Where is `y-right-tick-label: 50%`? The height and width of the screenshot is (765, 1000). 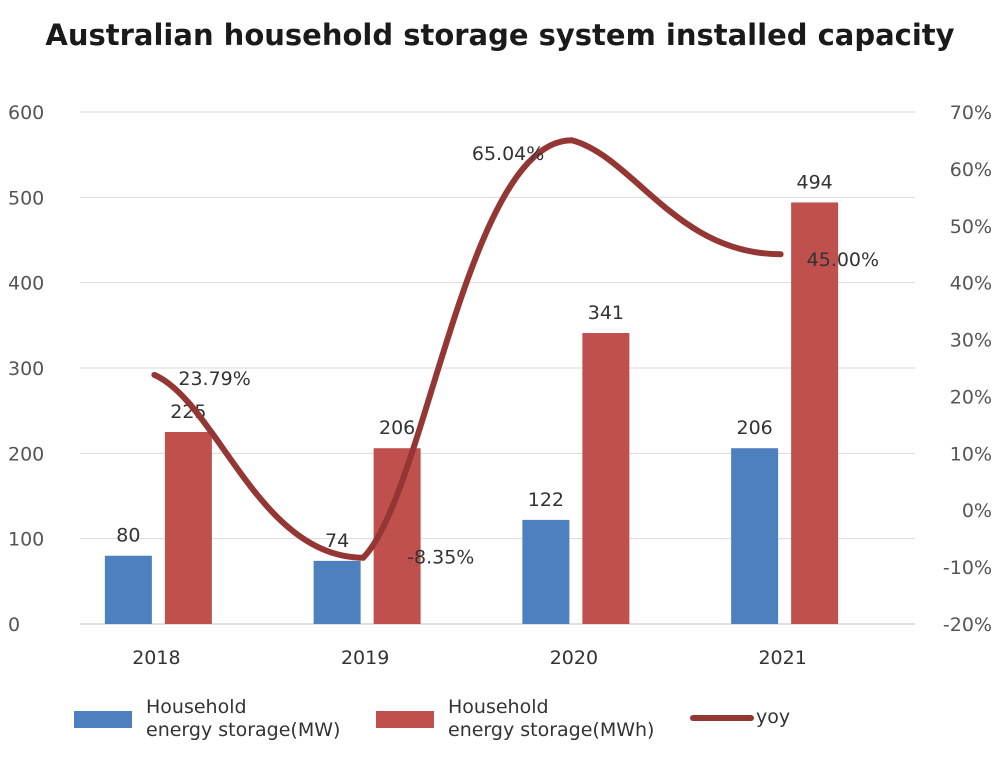 y-right-tick-label: 50% is located at coordinates (971, 227).